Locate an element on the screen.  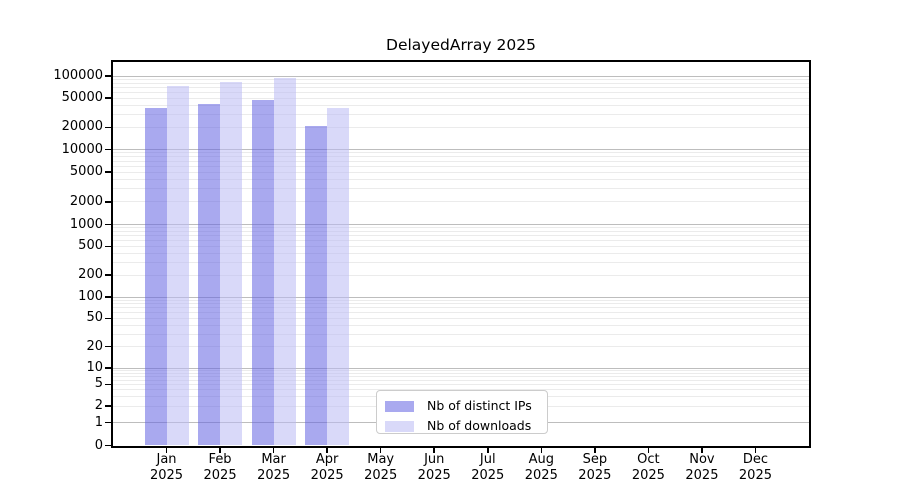
bar-distinct-ips-feb is located at coordinates (209, 274).